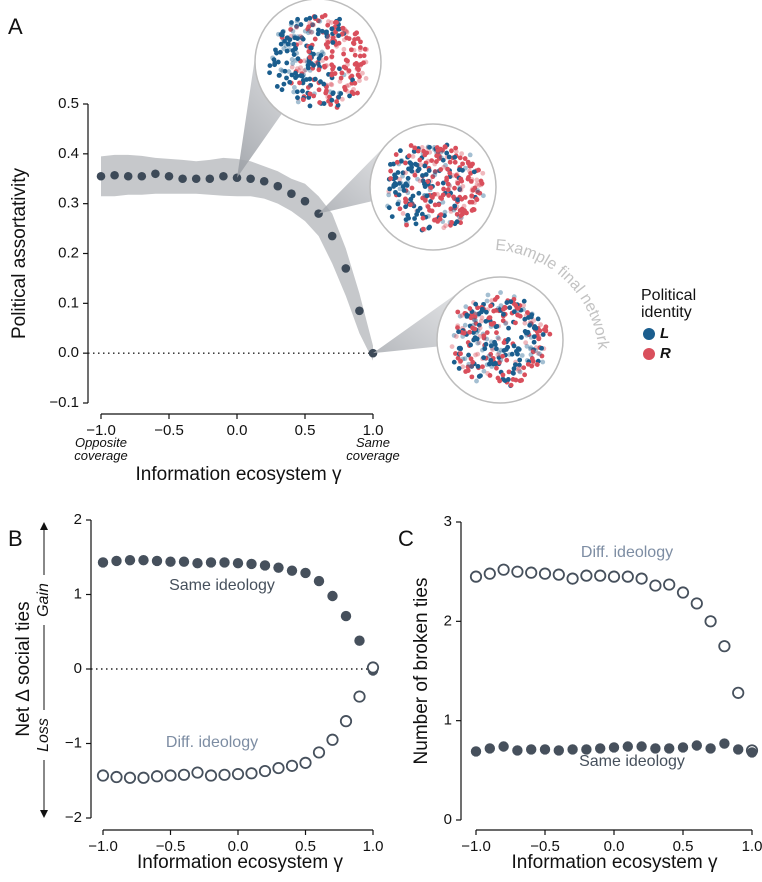 This screenshot has height=882, width=762. I want to click on panel-label: C, so click(406, 538).